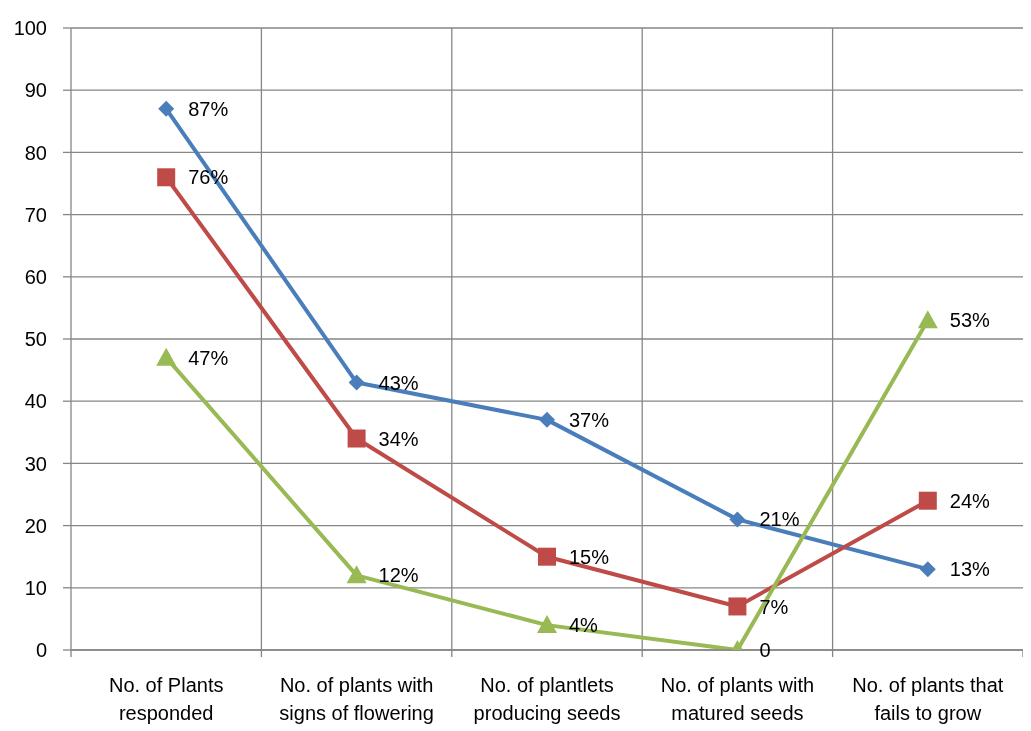 This screenshot has width=1031, height=731. I want to click on x-tick-label: No. of plants with signs of flowering, so click(356, 699).